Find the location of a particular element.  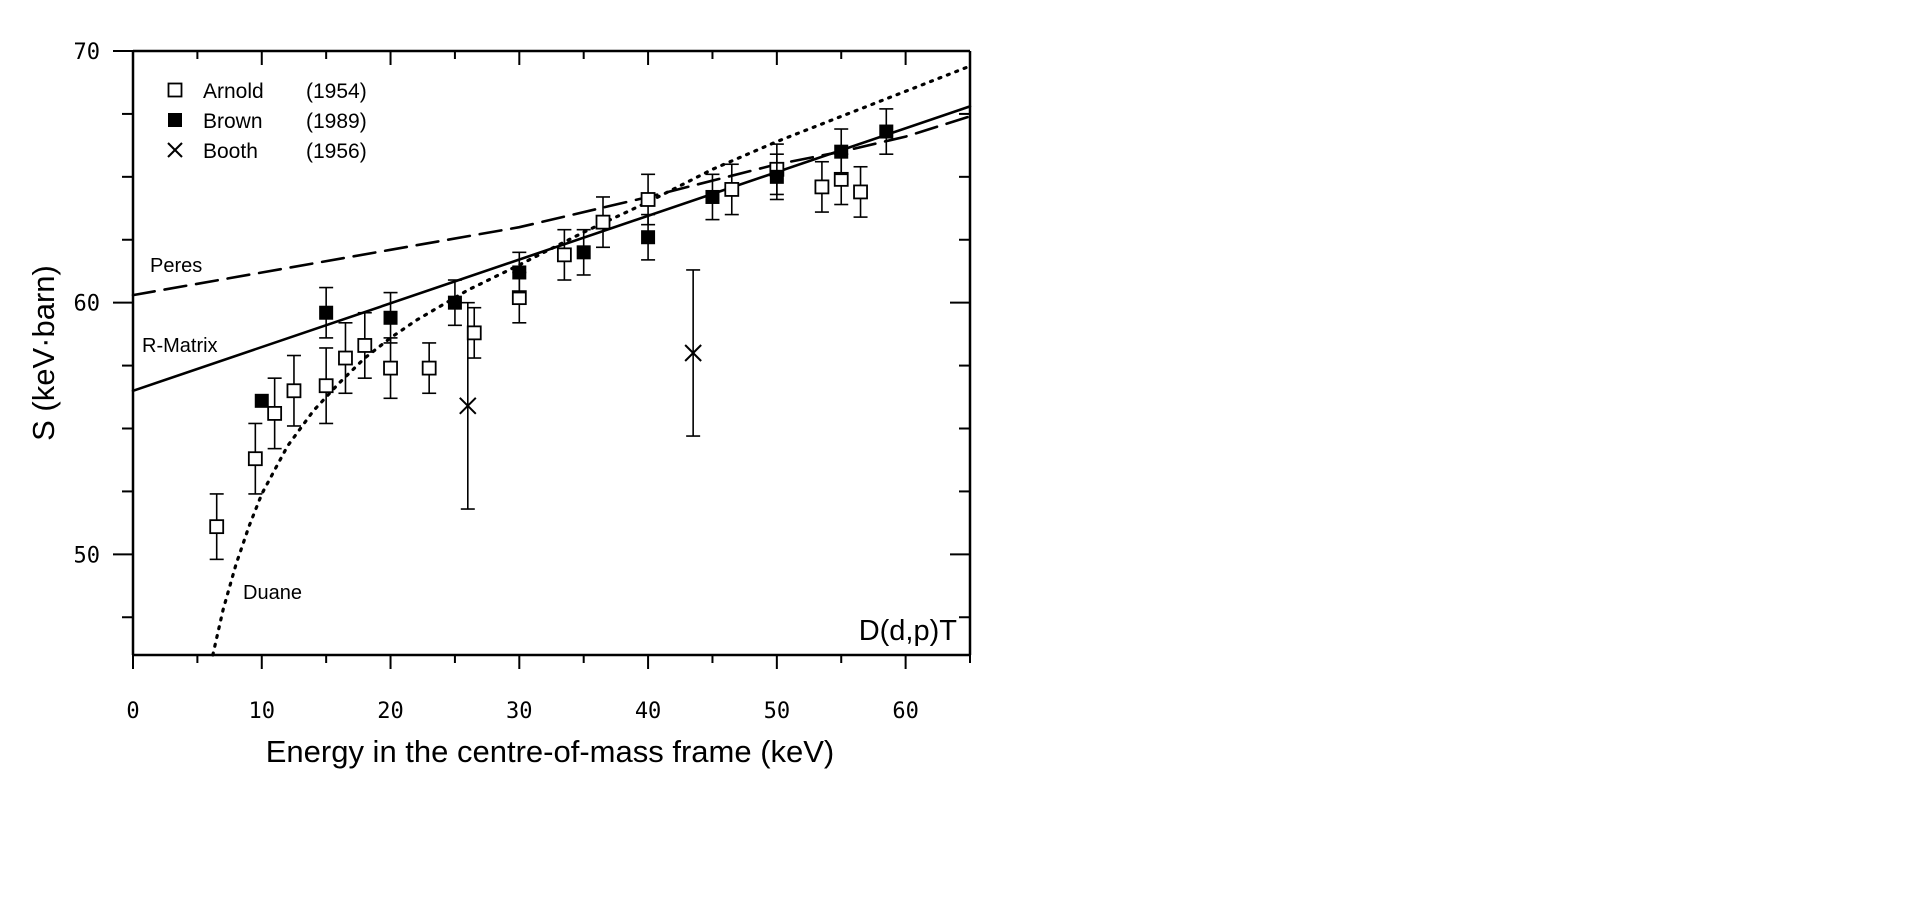

reaction-label: D(d,p)T is located at coordinates (908, 631).